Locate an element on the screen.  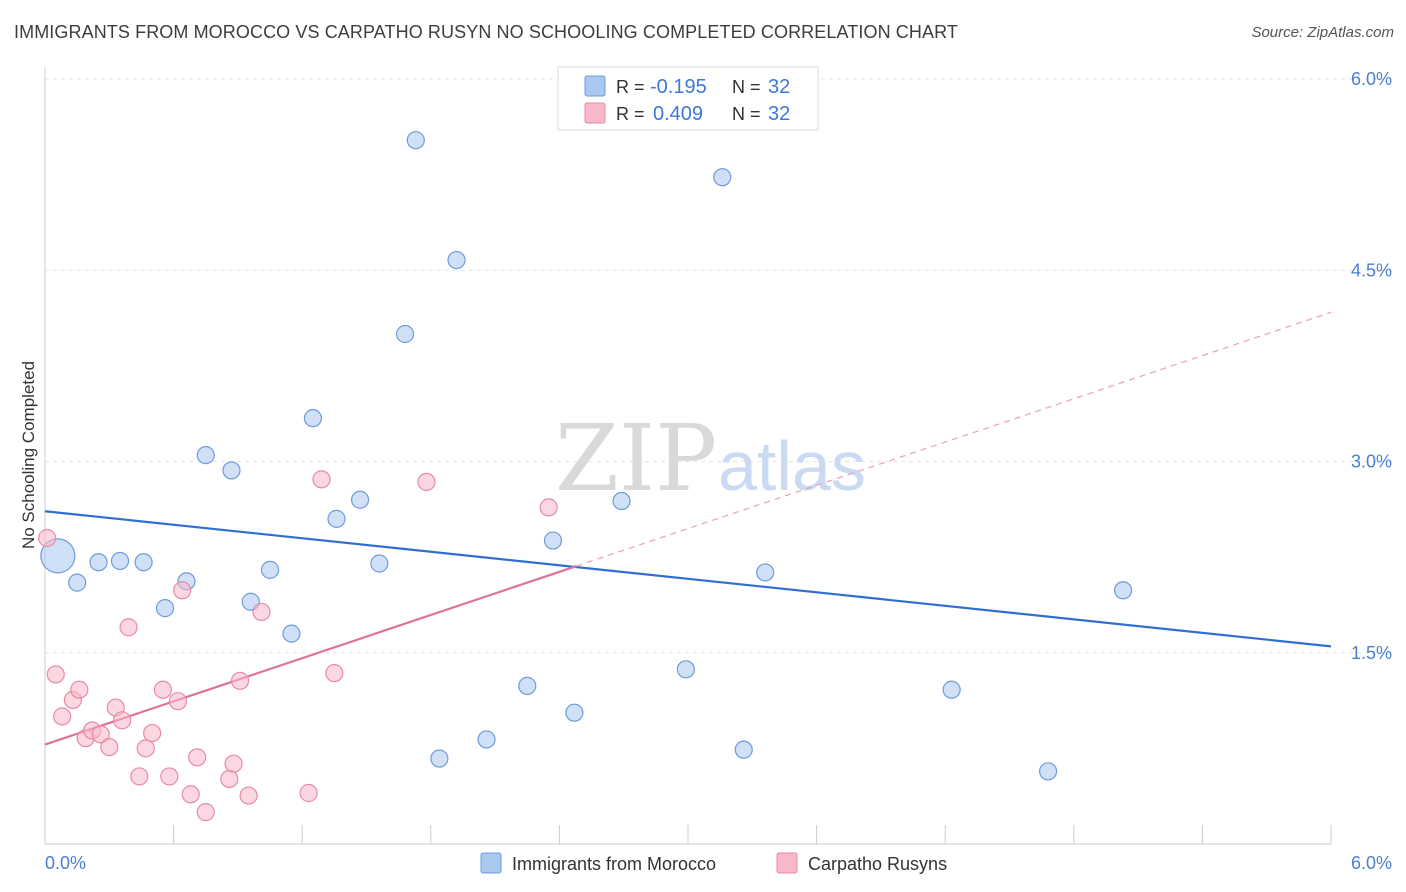
legend-bottom-label-rusyn: Carpatho Rusyns is located at coordinates (877, 864).